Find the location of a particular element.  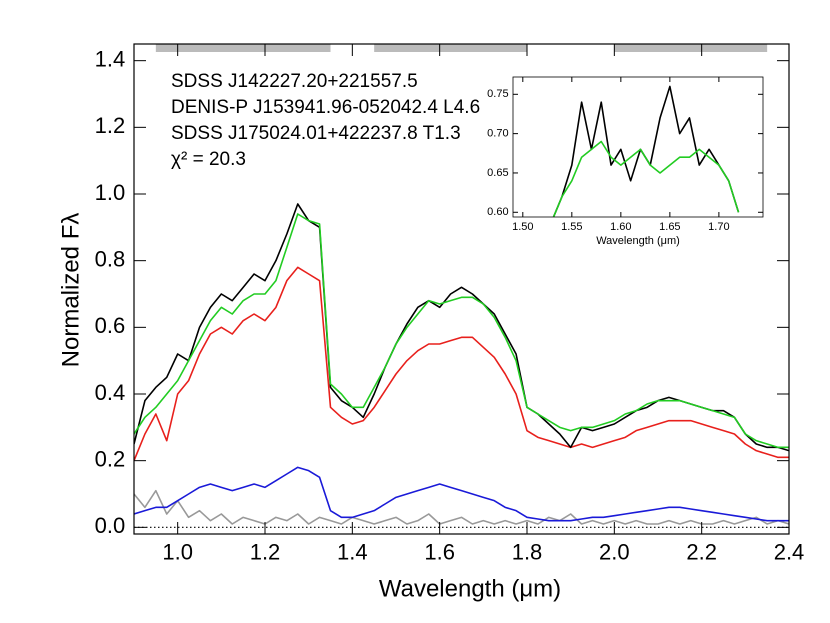

x-tick-label: 2.0 is located at coordinates (614, 552).